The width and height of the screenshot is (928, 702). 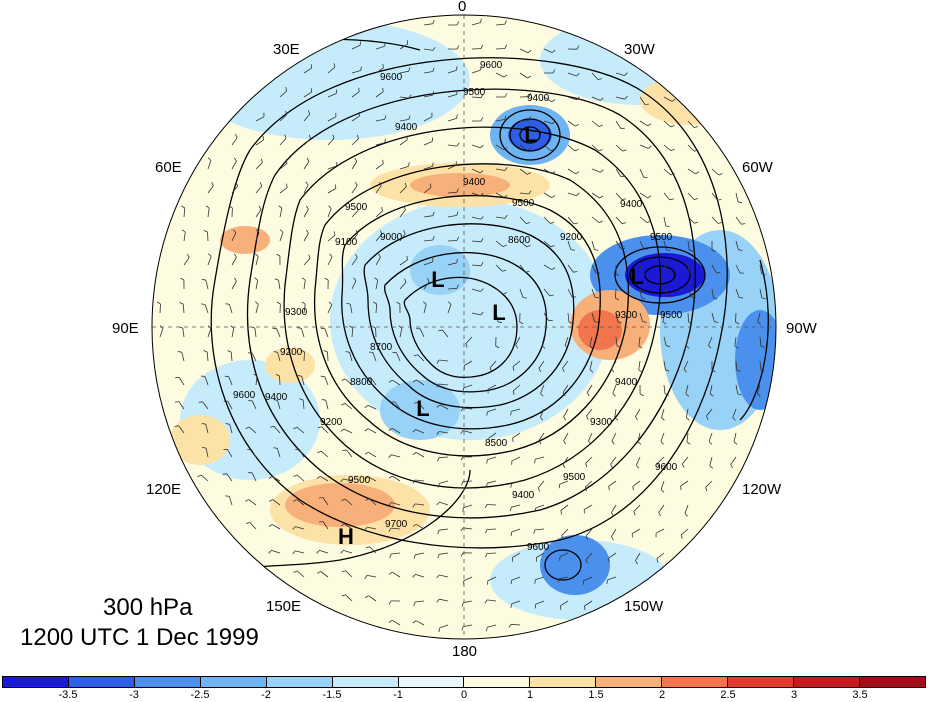 What do you see at coordinates (499, 312) in the screenshot?
I see `low-arctic-label: L` at bounding box center [499, 312].